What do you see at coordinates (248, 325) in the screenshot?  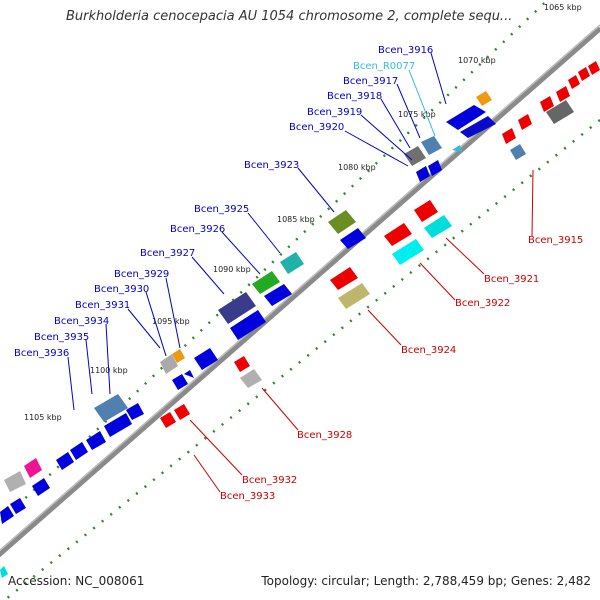 I see `gene-feature-3927b` at bounding box center [248, 325].